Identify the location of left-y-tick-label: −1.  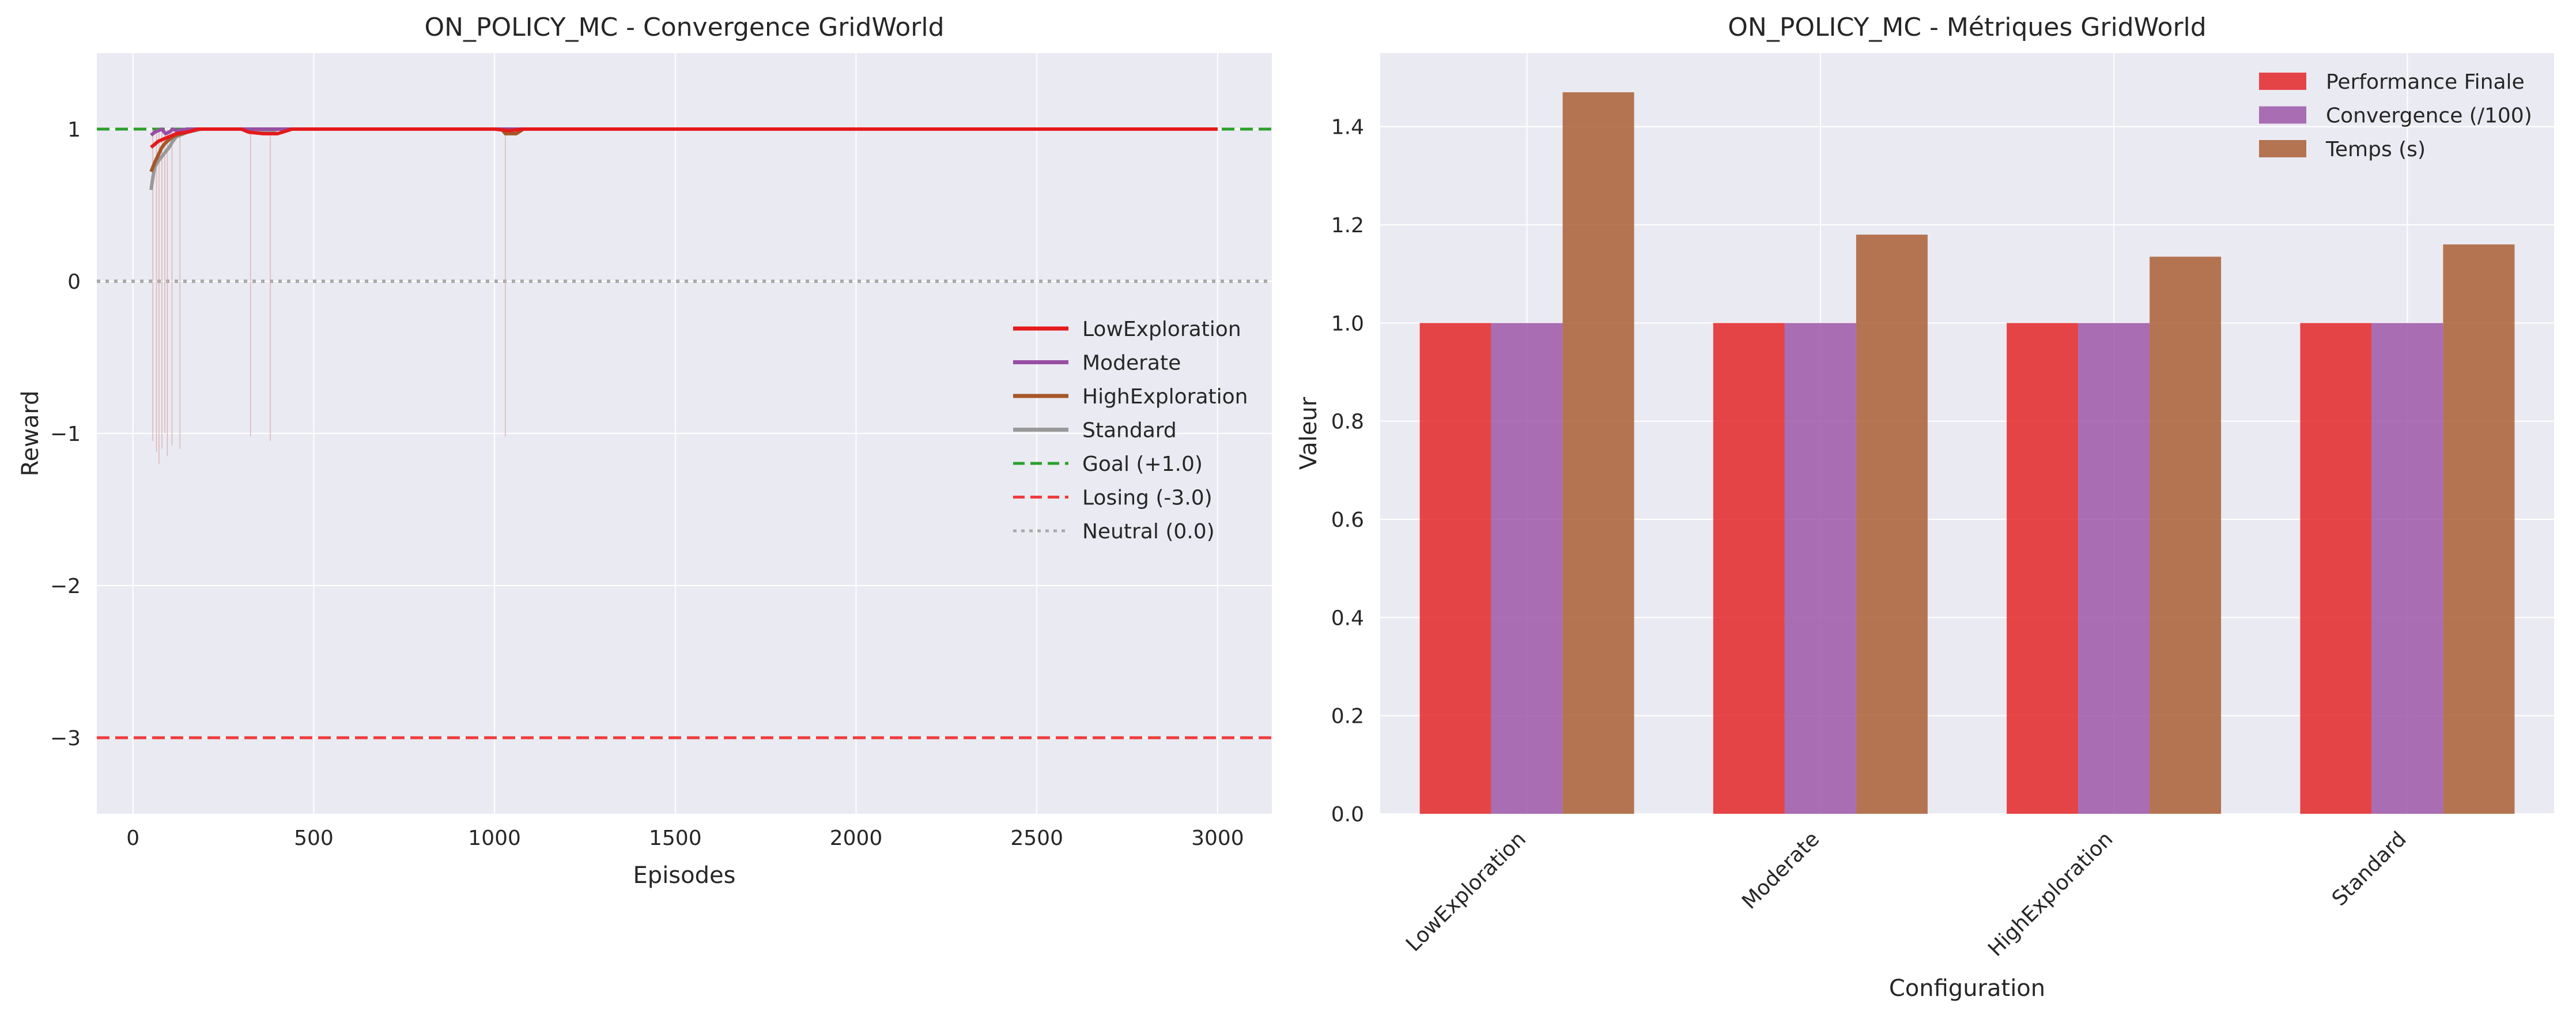
(65, 434).